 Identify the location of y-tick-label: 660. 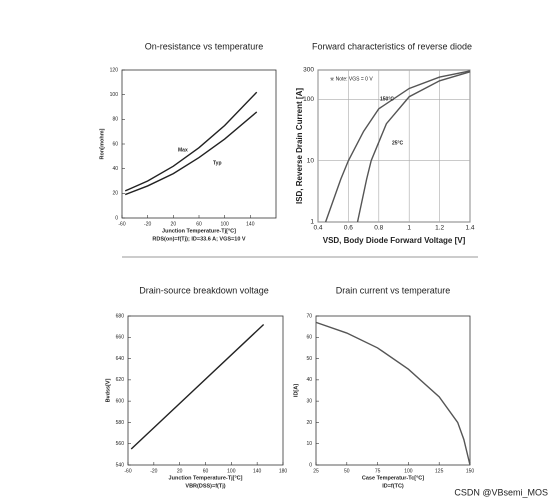
(120, 338).